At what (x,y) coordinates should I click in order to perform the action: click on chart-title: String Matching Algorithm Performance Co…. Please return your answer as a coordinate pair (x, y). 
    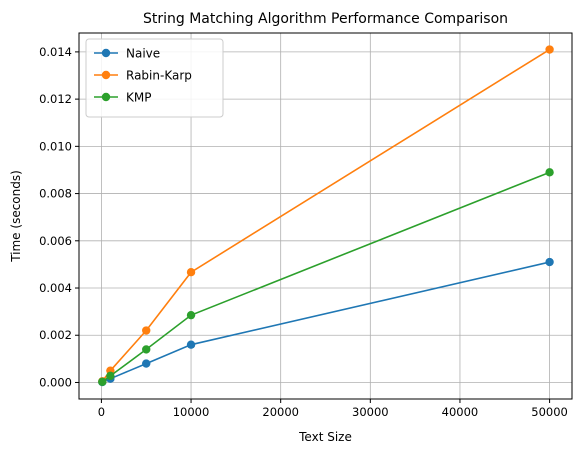
    Looking at the image, I should click on (325, 19).